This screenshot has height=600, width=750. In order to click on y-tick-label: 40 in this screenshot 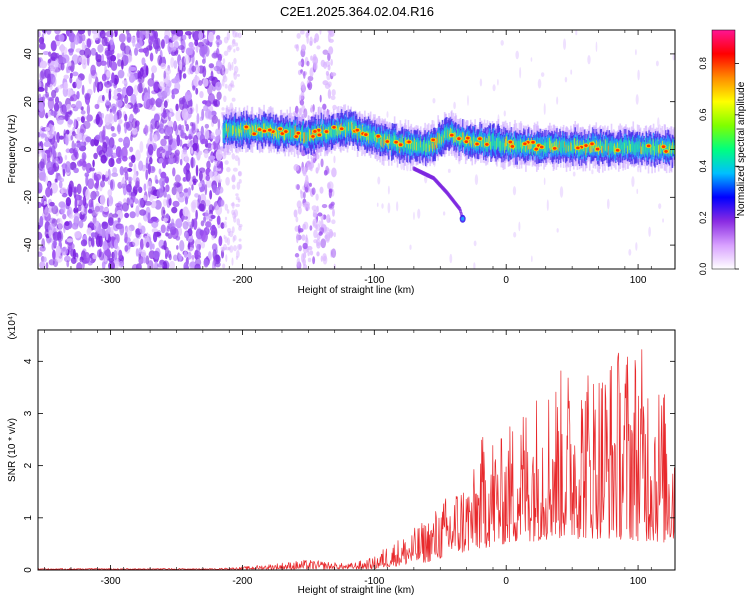, I will do `click(28, 54)`.